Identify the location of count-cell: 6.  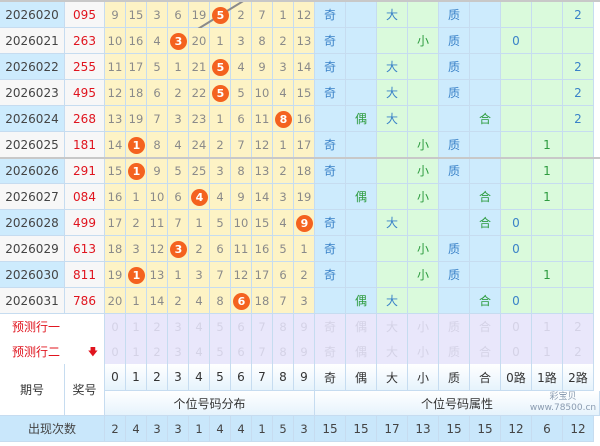
(547, 429).